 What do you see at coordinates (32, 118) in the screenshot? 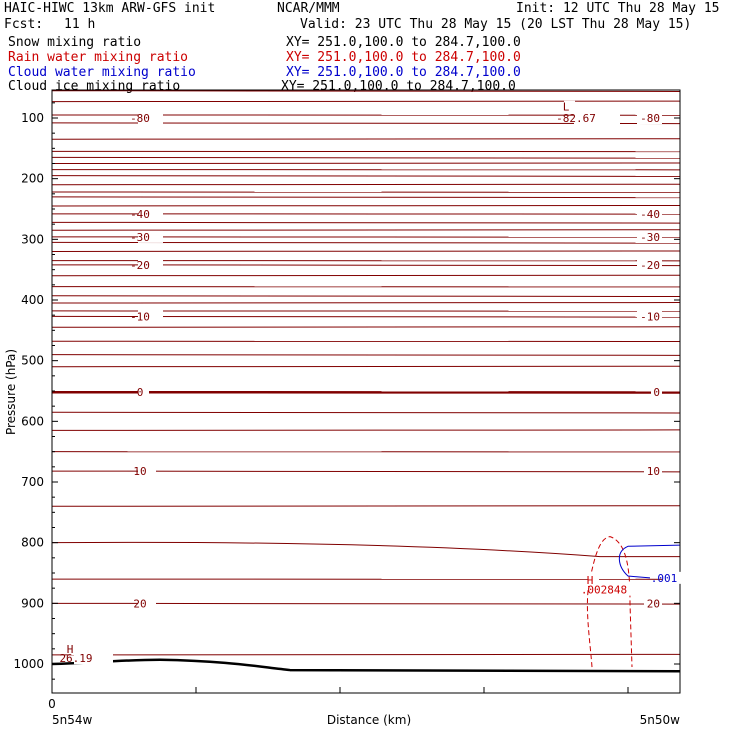
I see `y-tick-label: 100` at bounding box center [32, 118].